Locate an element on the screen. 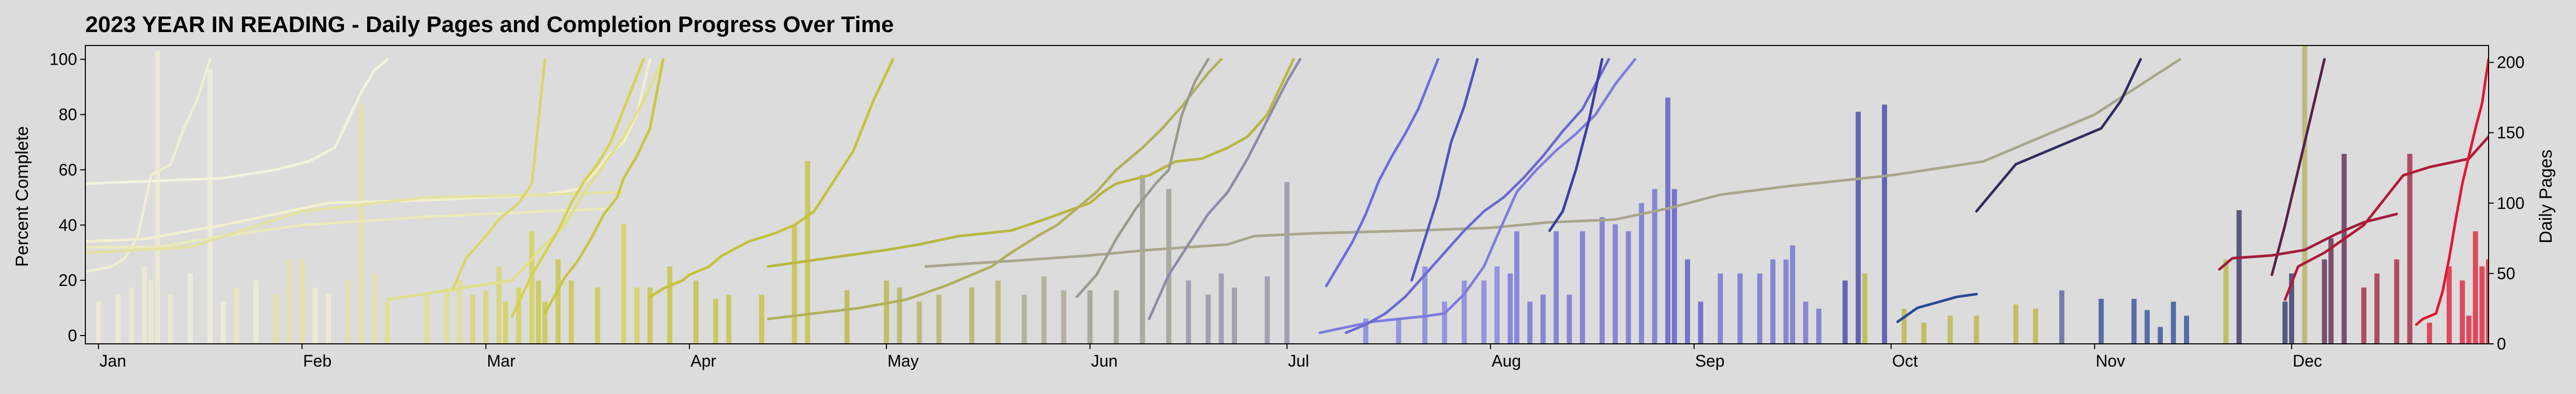 The height and width of the screenshot is (394, 2576). y2-tick-label: 100 is located at coordinates (2510, 203).